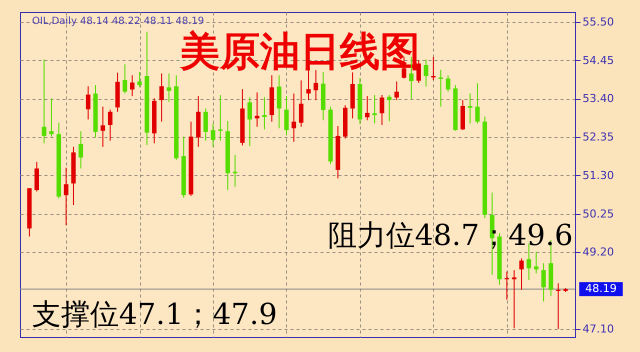 The height and width of the screenshot is (352, 640). Describe the element at coordinates (299, 51) in the screenshot. I see `chart-title: 美原油日线图` at that location.